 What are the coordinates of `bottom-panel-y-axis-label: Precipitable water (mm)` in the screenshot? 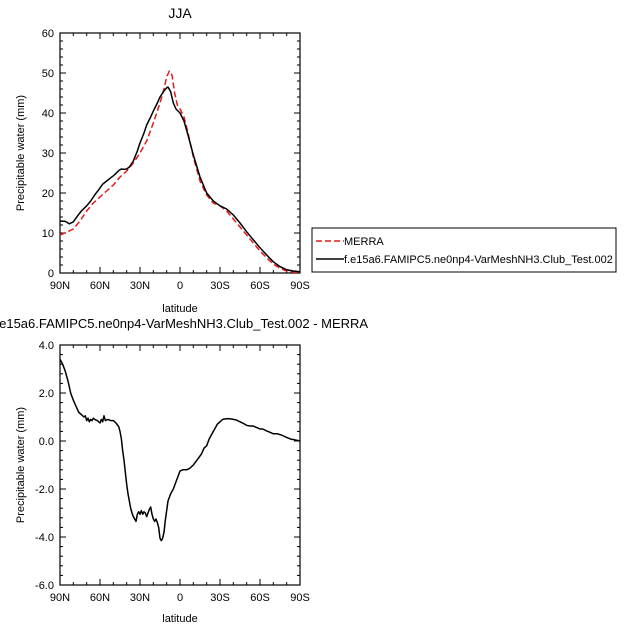 It's located at (21, 465).